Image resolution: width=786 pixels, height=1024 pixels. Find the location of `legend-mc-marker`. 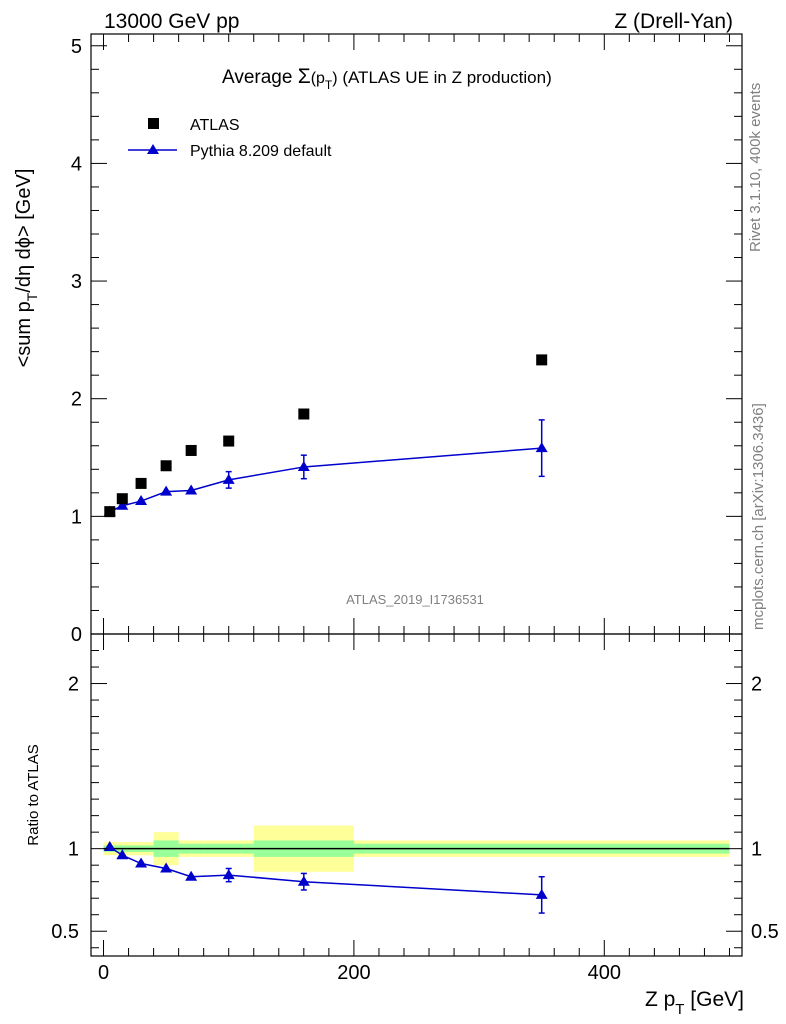

legend-mc-marker is located at coordinates (153, 149).